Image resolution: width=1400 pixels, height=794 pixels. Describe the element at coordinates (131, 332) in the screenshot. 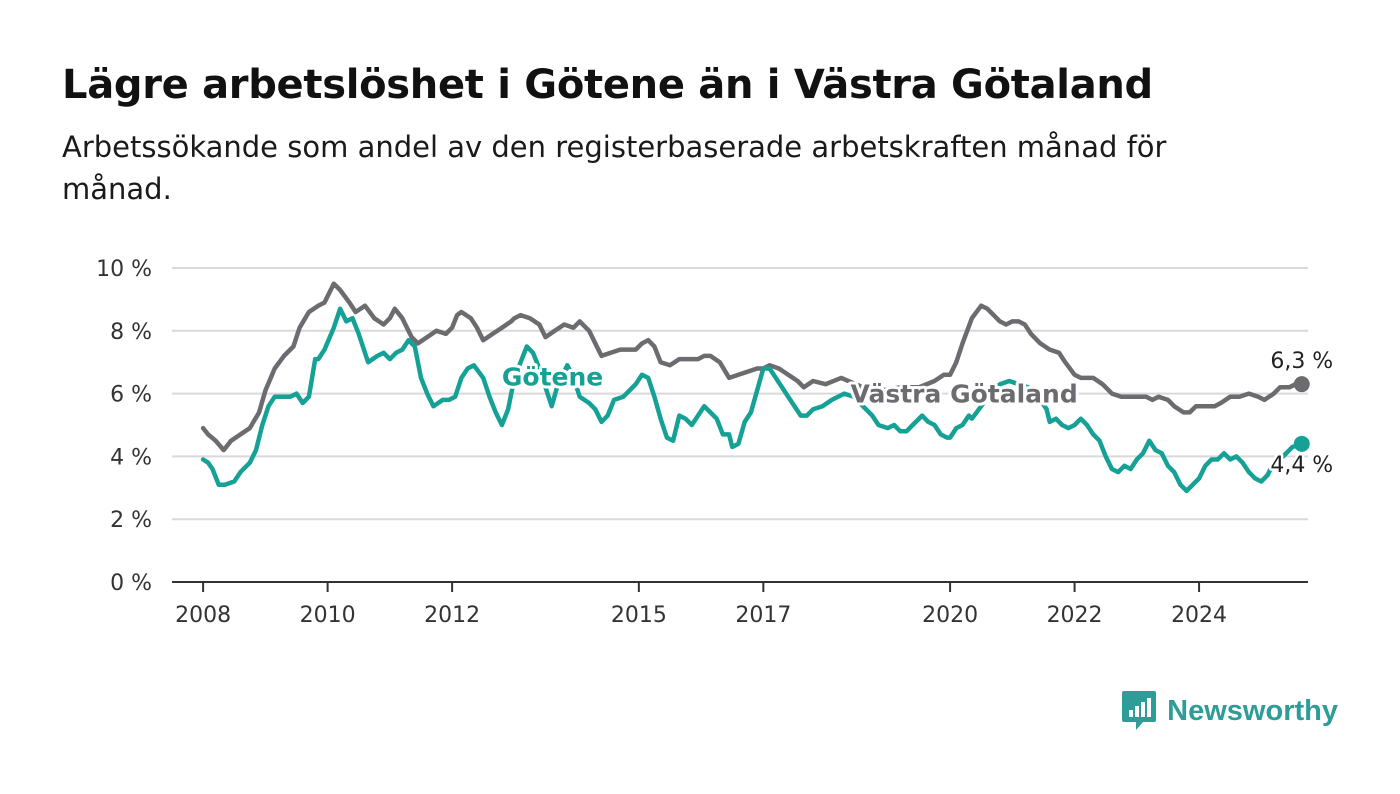

I see `y-tick-label: 8 %` at that location.